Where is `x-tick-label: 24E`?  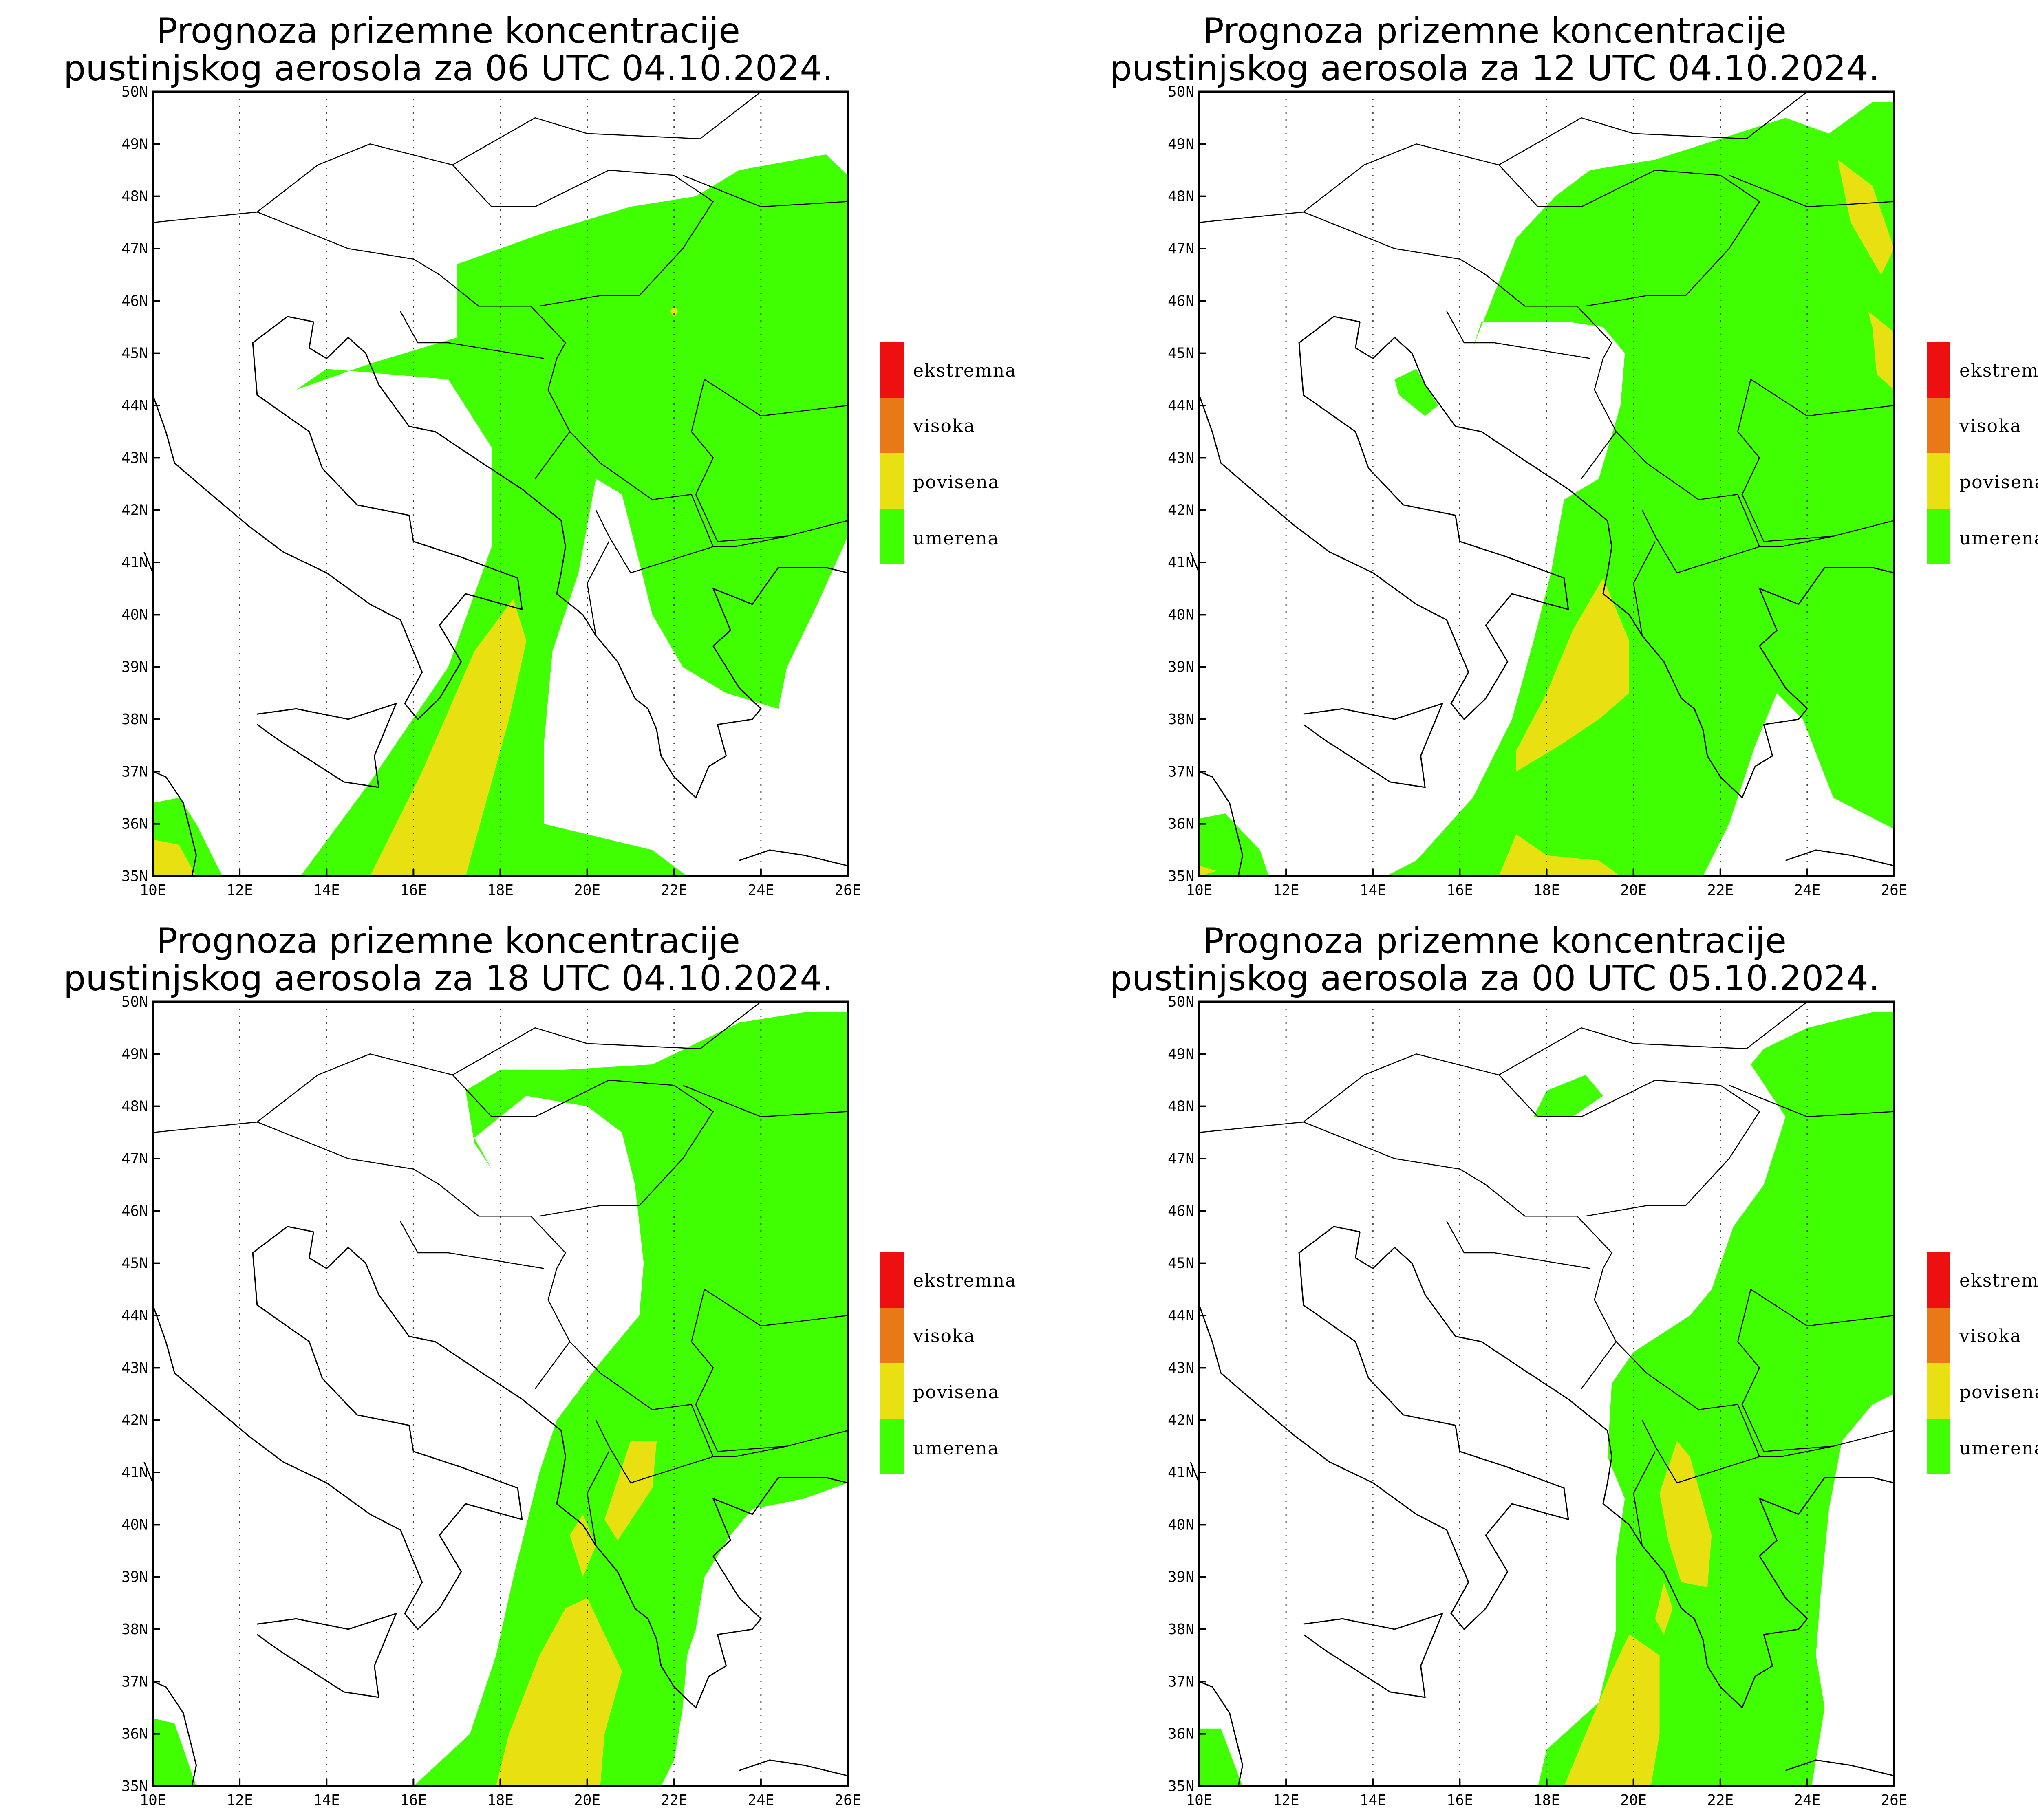 x-tick-label: 24E is located at coordinates (1807, 891).